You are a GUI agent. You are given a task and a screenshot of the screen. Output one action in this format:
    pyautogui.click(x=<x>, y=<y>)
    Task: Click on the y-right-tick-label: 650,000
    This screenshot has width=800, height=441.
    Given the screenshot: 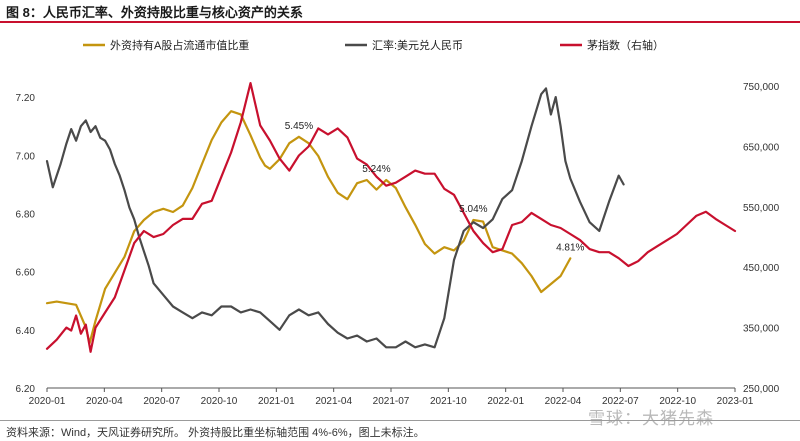 What is the action you would take?
    pyautogui.click(x=761, y=147)
    